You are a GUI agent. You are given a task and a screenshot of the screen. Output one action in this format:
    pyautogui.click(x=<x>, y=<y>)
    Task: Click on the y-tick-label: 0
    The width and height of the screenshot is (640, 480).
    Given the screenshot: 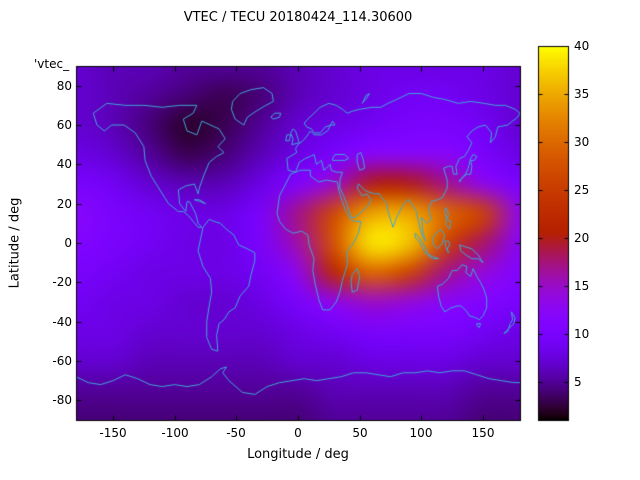 What is the action you would take?
    pyautogui.click(x=68, y=243)
    